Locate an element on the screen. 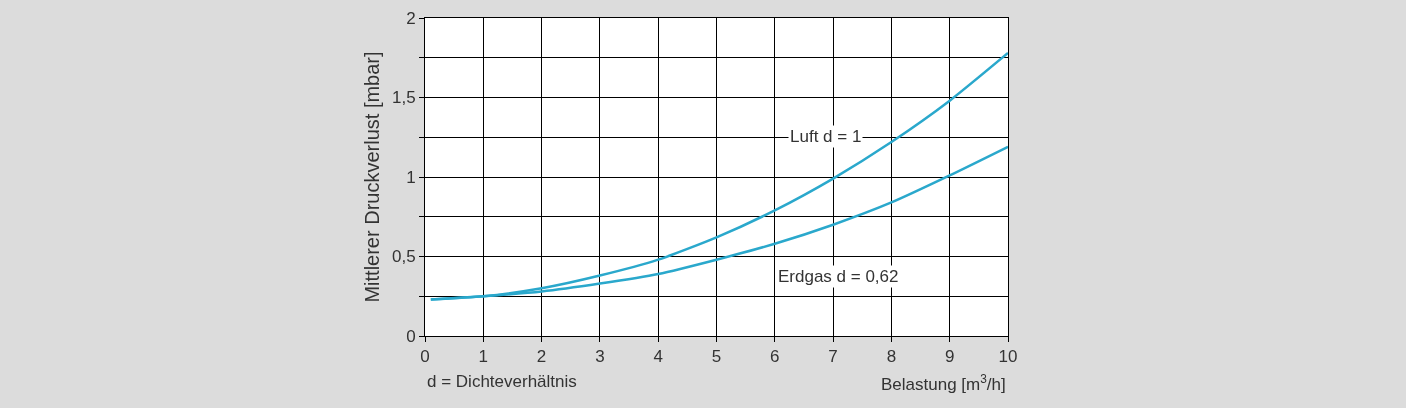 This screenshot has height=408, width=1406. x-tick-label: 7 is located at coordinates (833, 357).